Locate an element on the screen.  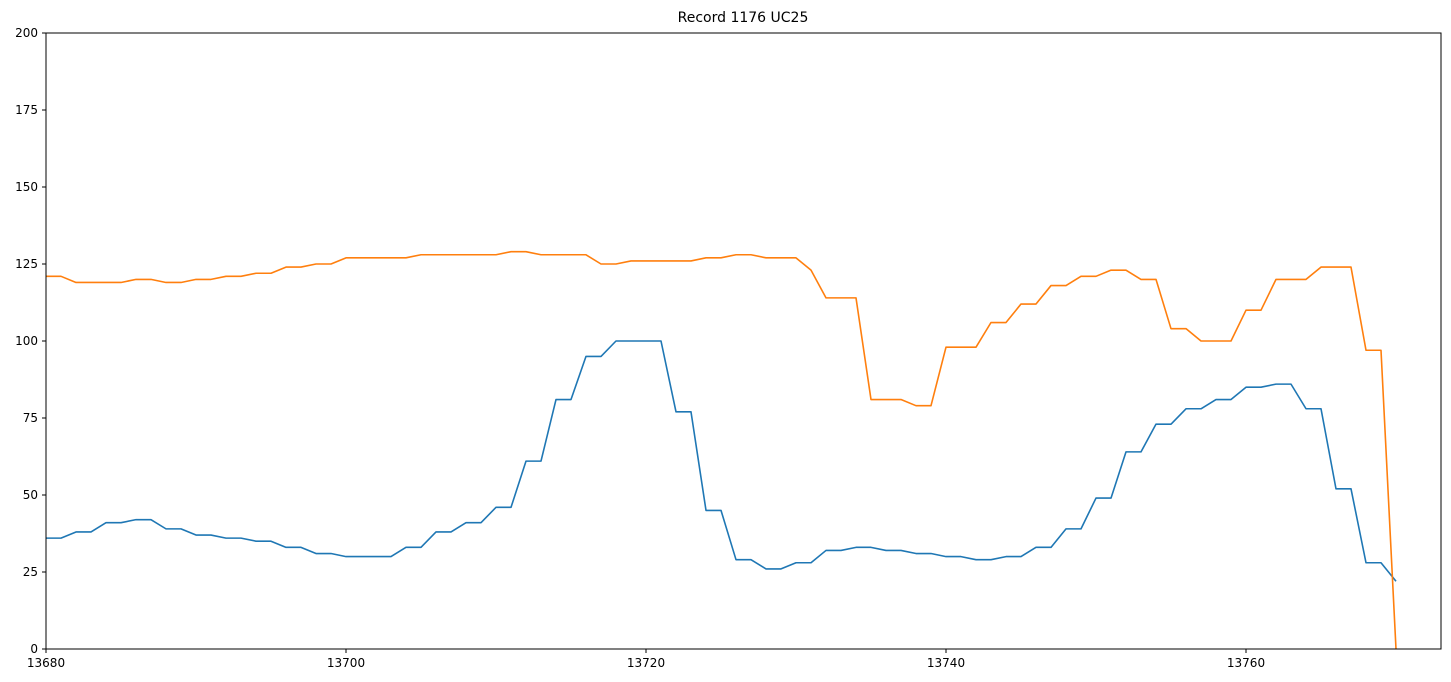
x-axis: 13680 13700 13720 13740 13760 is located at coordinates (646, 659).